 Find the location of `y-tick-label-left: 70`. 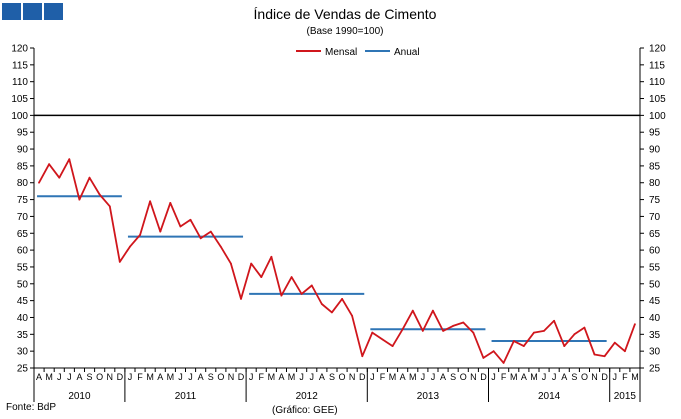

y-tick-label-left: 70 is located at coordinates (23, 217).